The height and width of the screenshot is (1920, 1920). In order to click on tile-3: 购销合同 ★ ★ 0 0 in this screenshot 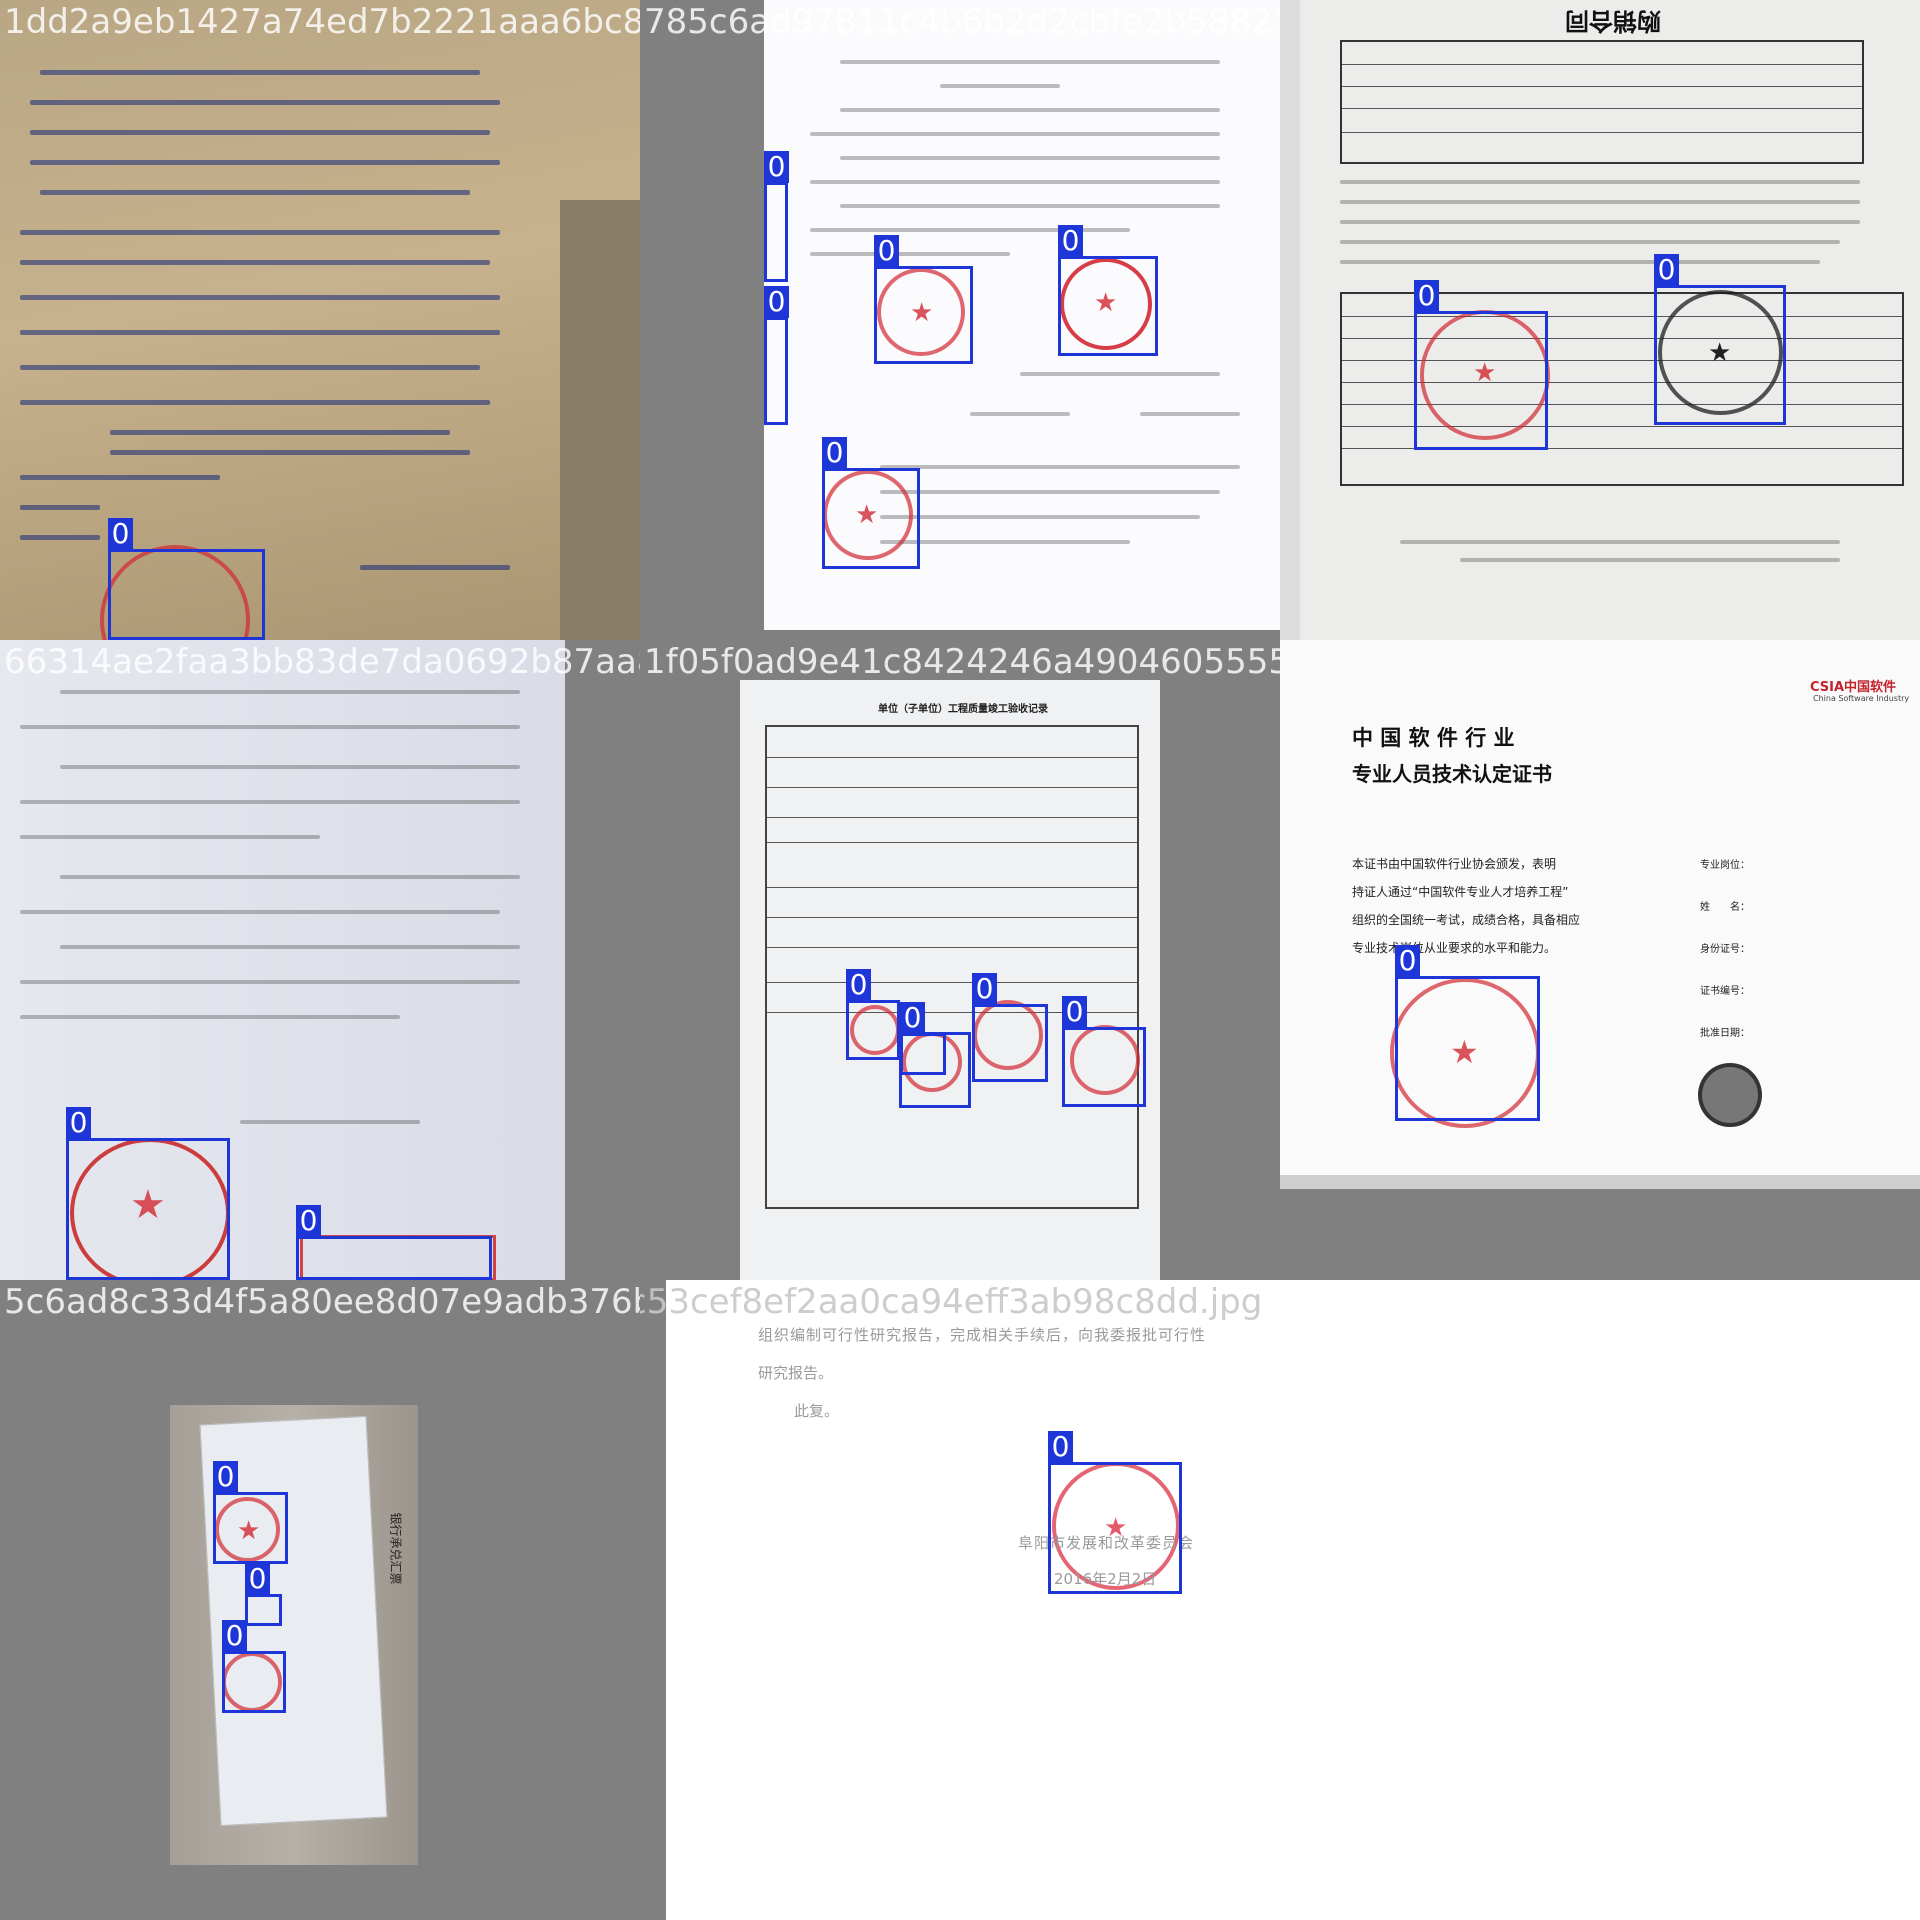, I will do `click(1600, 320)`.